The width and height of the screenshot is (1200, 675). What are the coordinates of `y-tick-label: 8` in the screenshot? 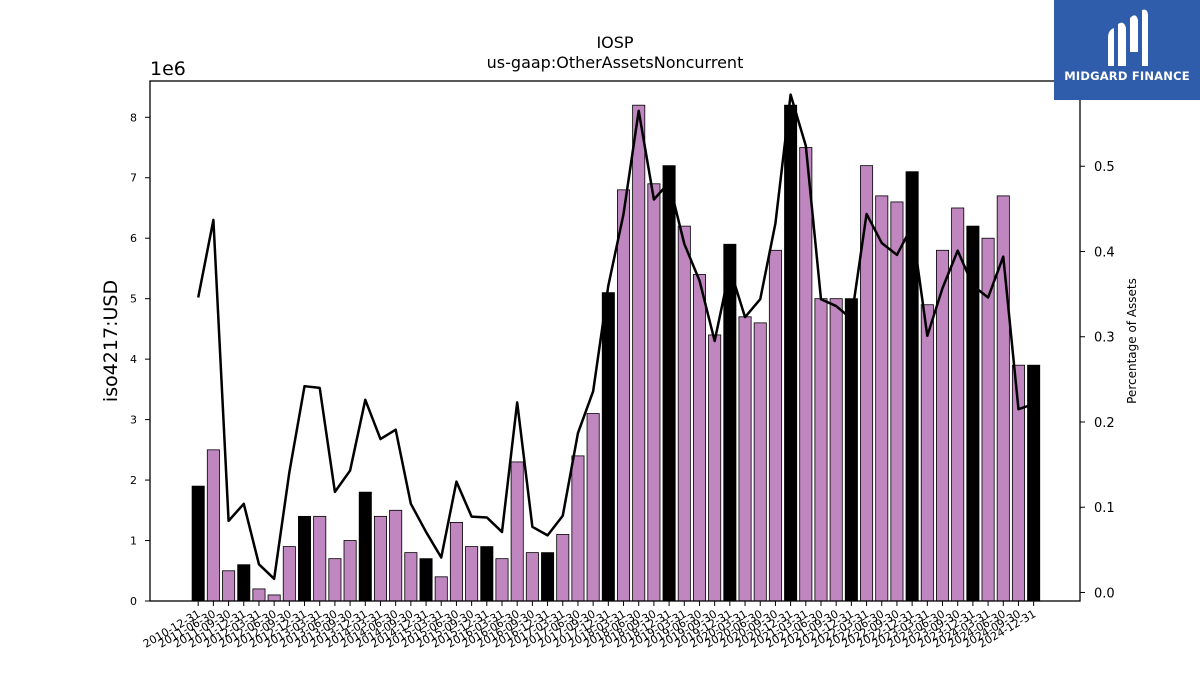 It's located at (133, 117).